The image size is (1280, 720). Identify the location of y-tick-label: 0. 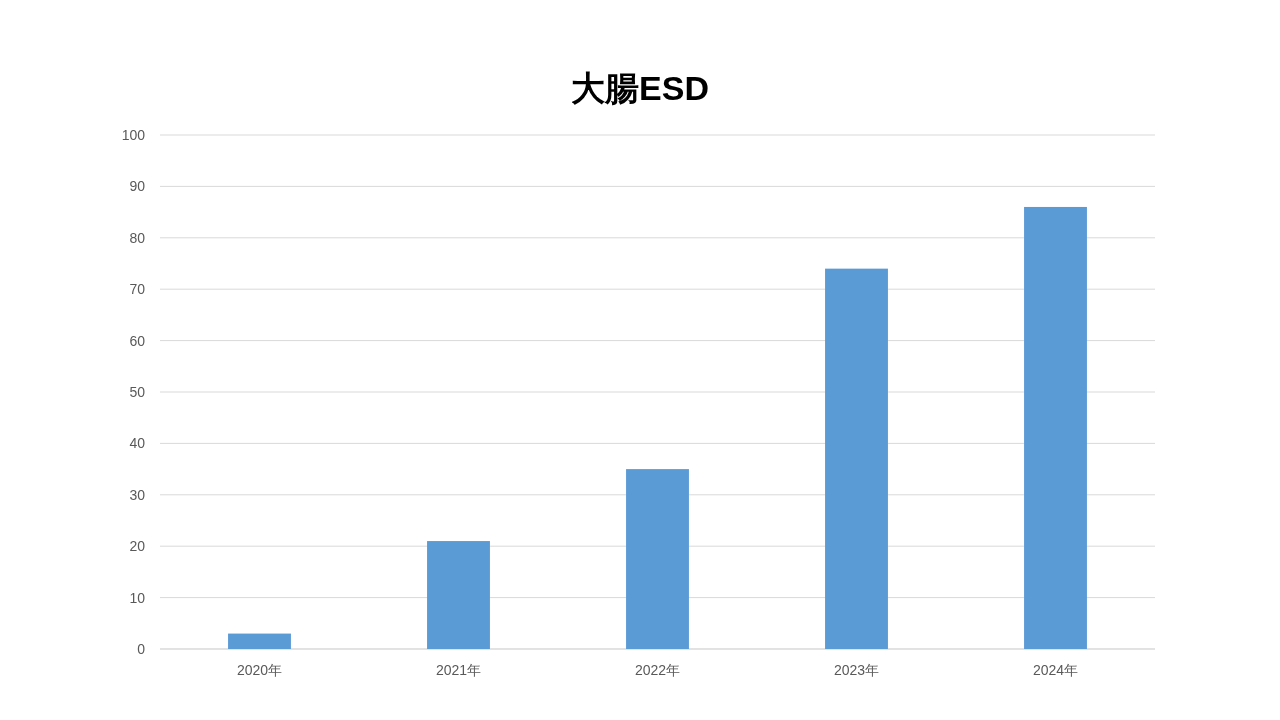
(141, 649).